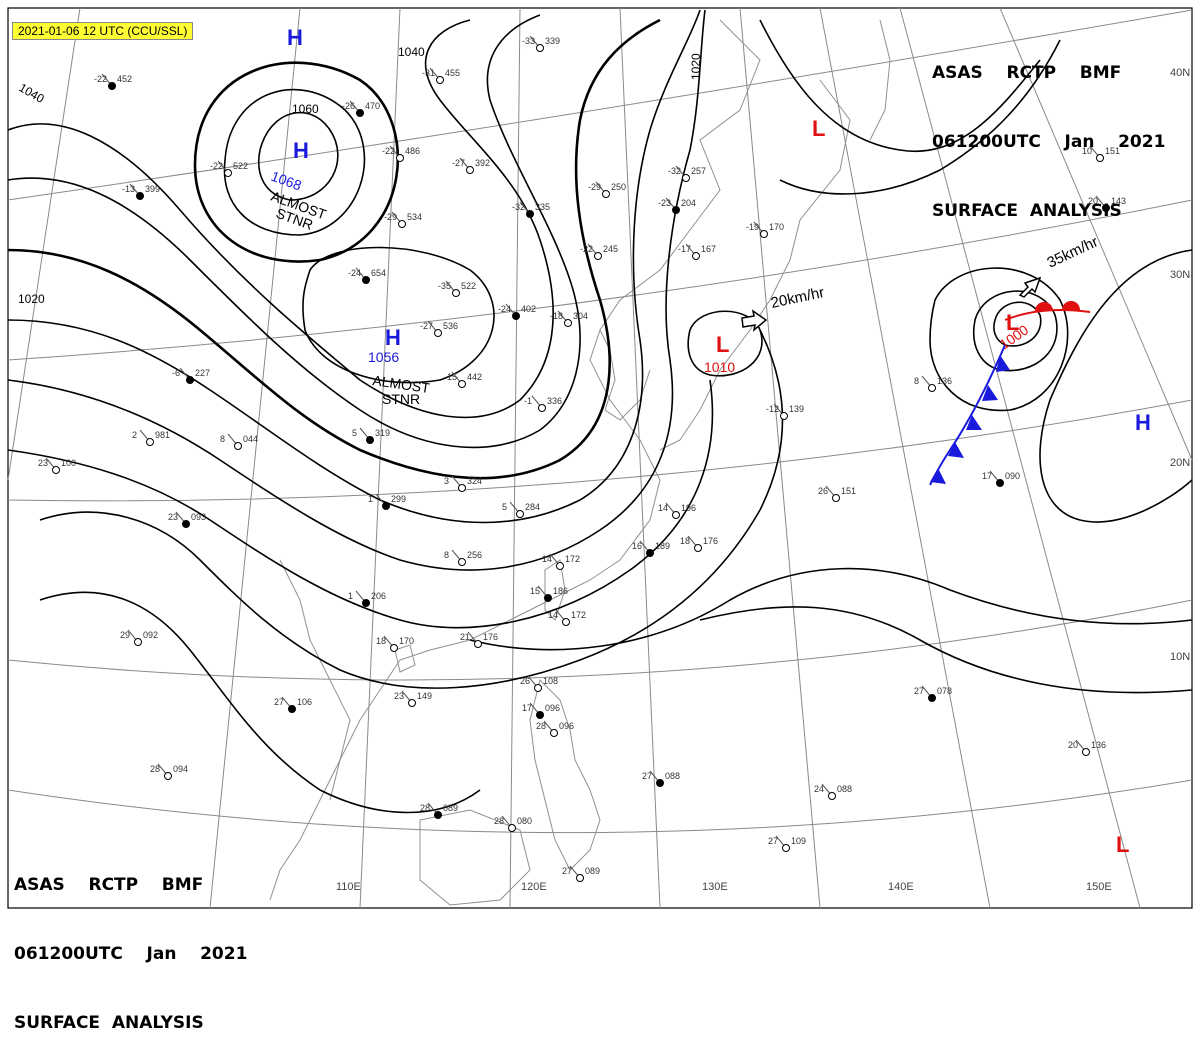  I want to click on station-temperature: -22, so click(388, 151).